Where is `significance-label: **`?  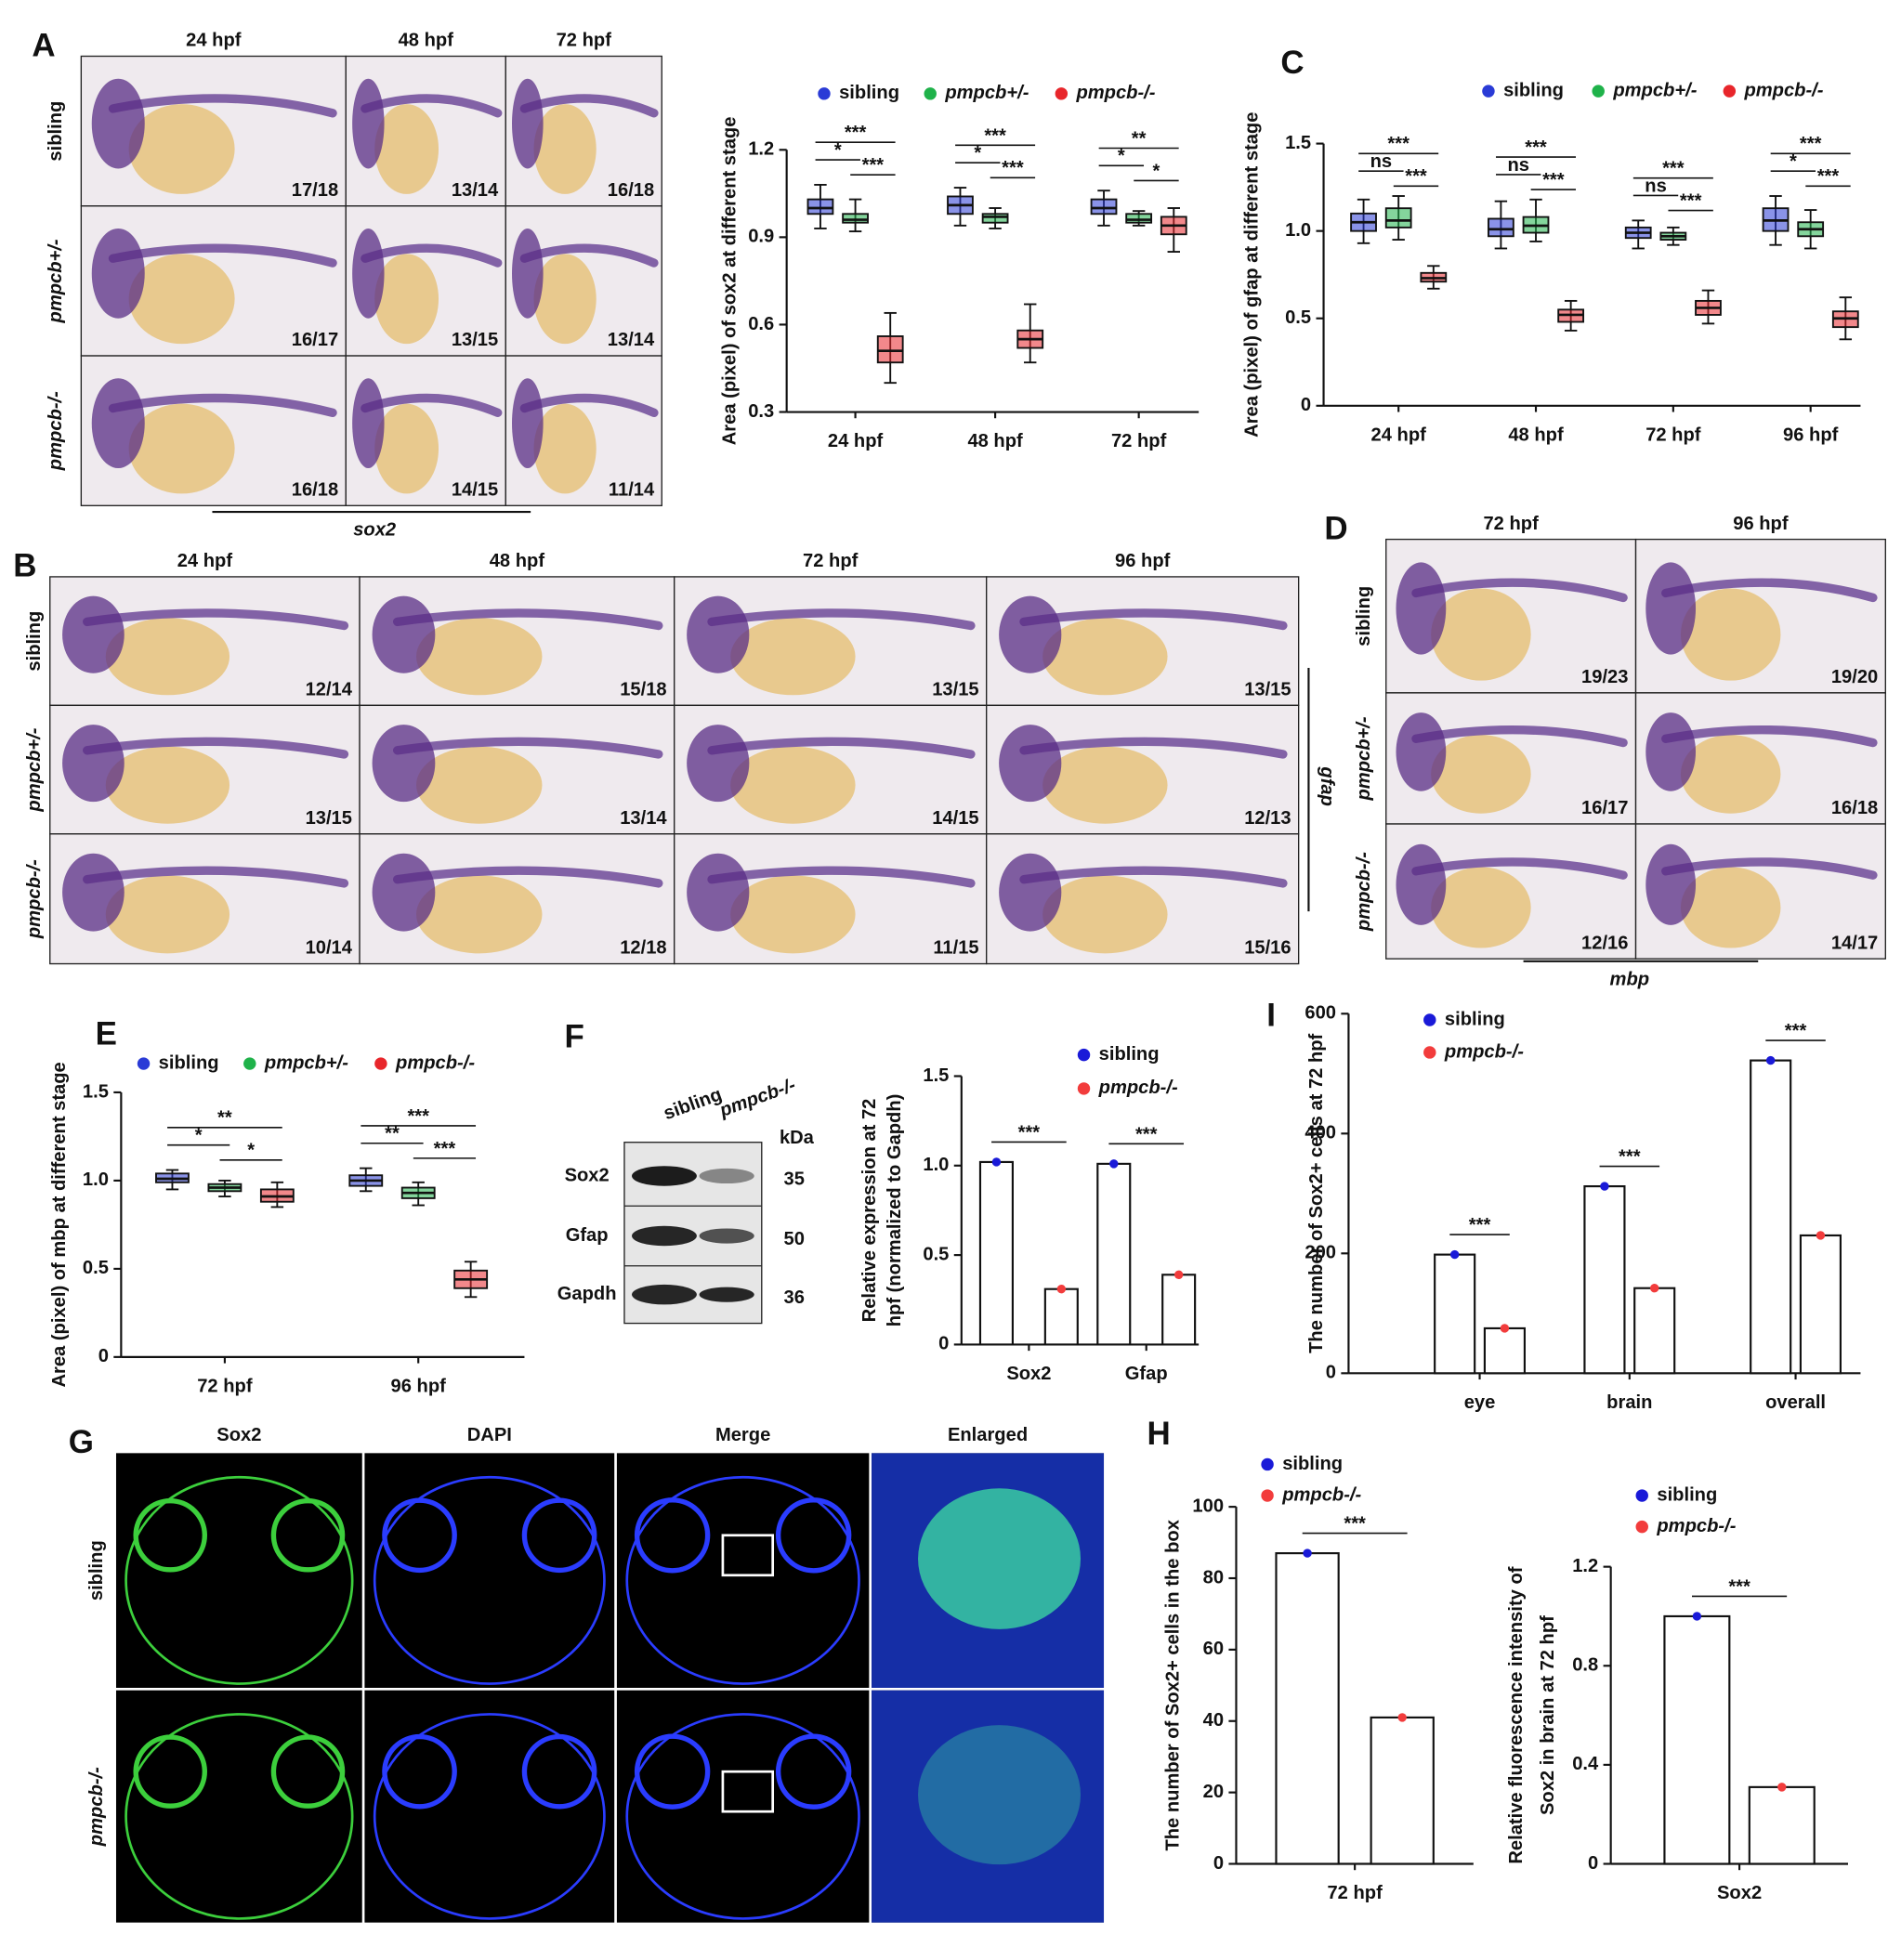 significance-label: ** is located at coordinates (224, 1118).